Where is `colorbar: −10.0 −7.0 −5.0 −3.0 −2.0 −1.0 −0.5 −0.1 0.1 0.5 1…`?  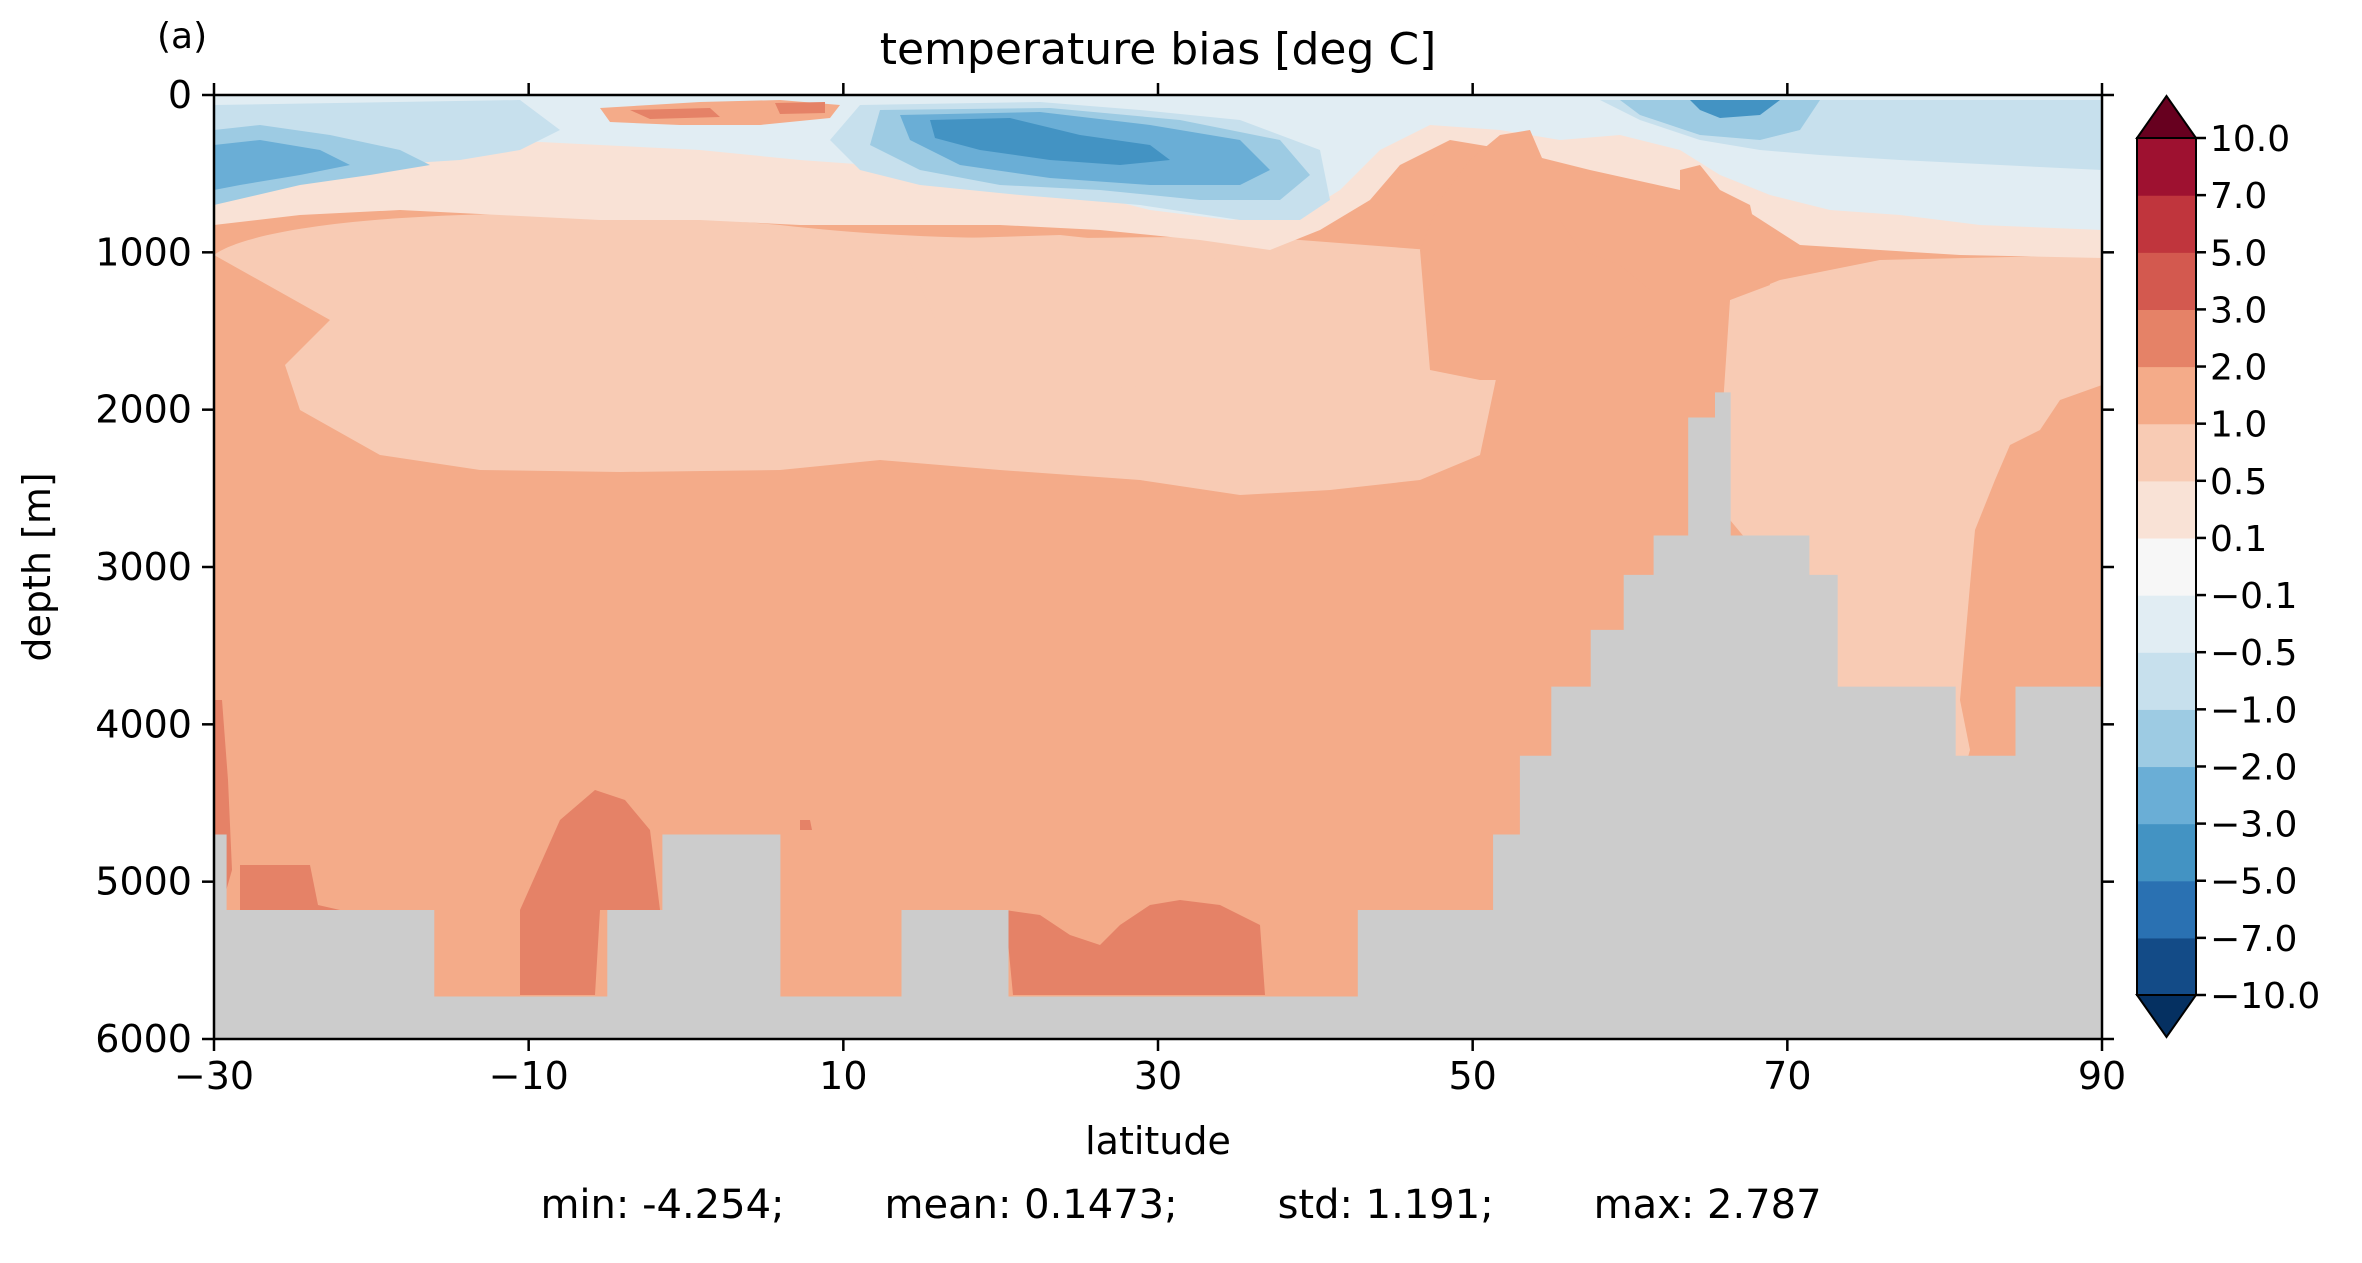
colorbar: −10.0 −7.0 −5.0 −3.0 −2.0 −1.0 −0.5 −0.1 0.1 0.5 1… is located at coordinates (2227, 566).